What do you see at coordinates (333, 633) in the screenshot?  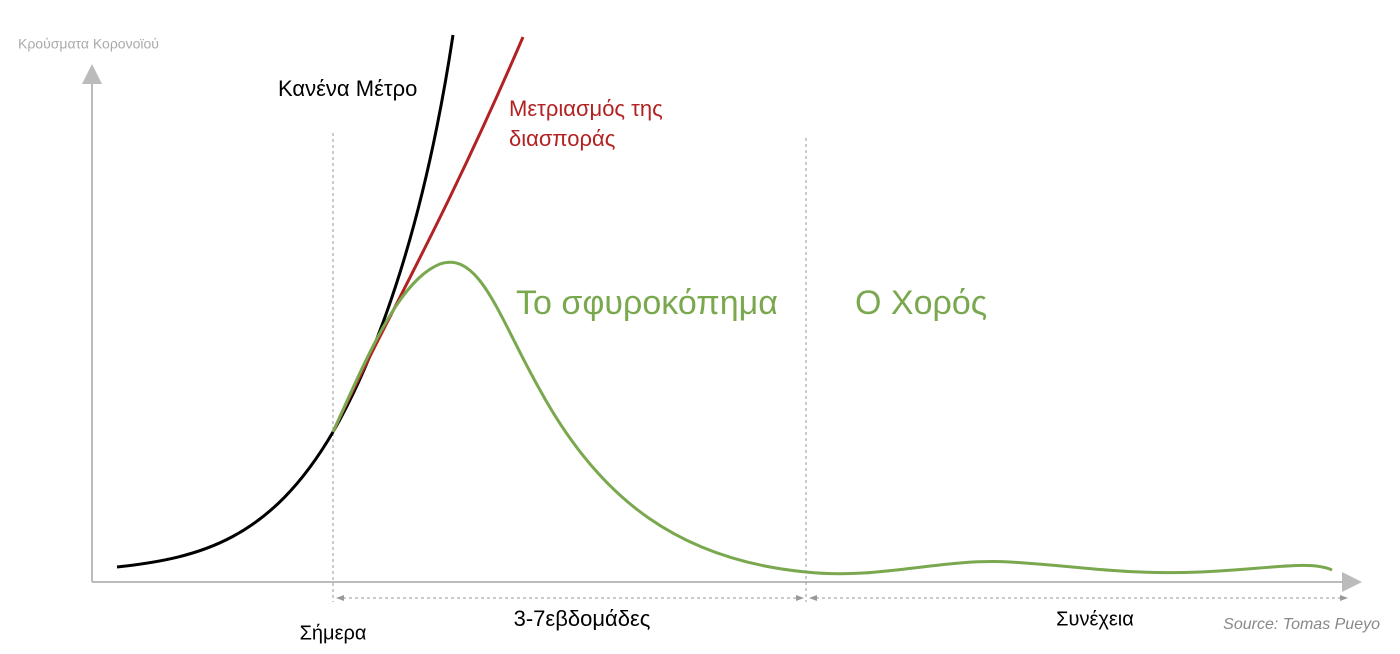 I see `today-label: Σήμερα` at bounding box center [333, 633].